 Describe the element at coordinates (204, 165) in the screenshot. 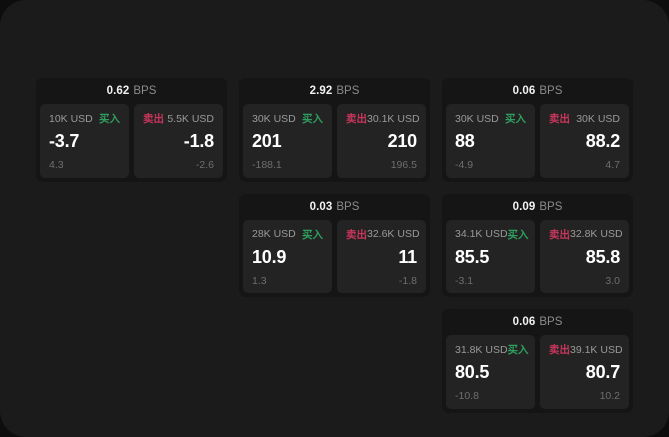

I see `sell-delta: -2.6` at that location.